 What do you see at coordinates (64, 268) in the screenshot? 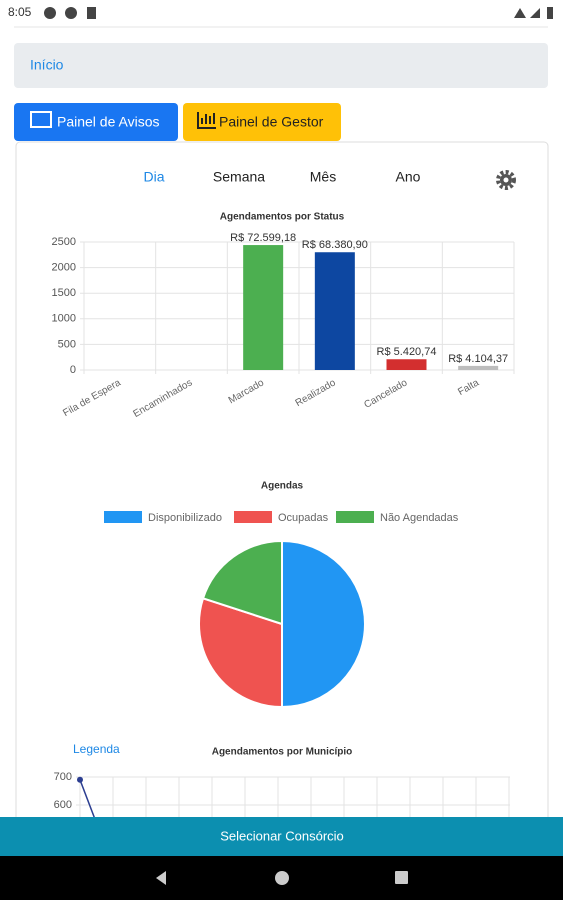
I see `y-tick-label: 2000` at bounding box center [64, 268].